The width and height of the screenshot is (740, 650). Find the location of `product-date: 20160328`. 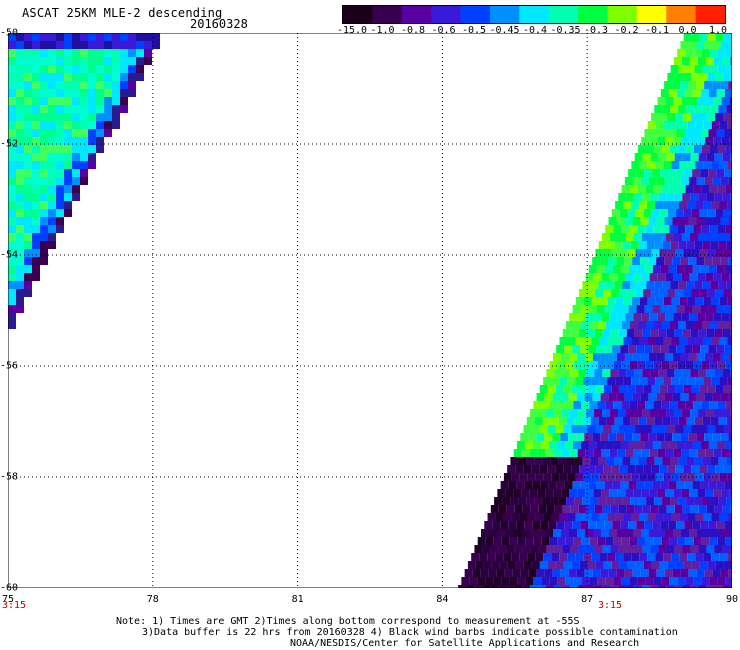

product-date: 20160328 is located at coordinates (219, 24).